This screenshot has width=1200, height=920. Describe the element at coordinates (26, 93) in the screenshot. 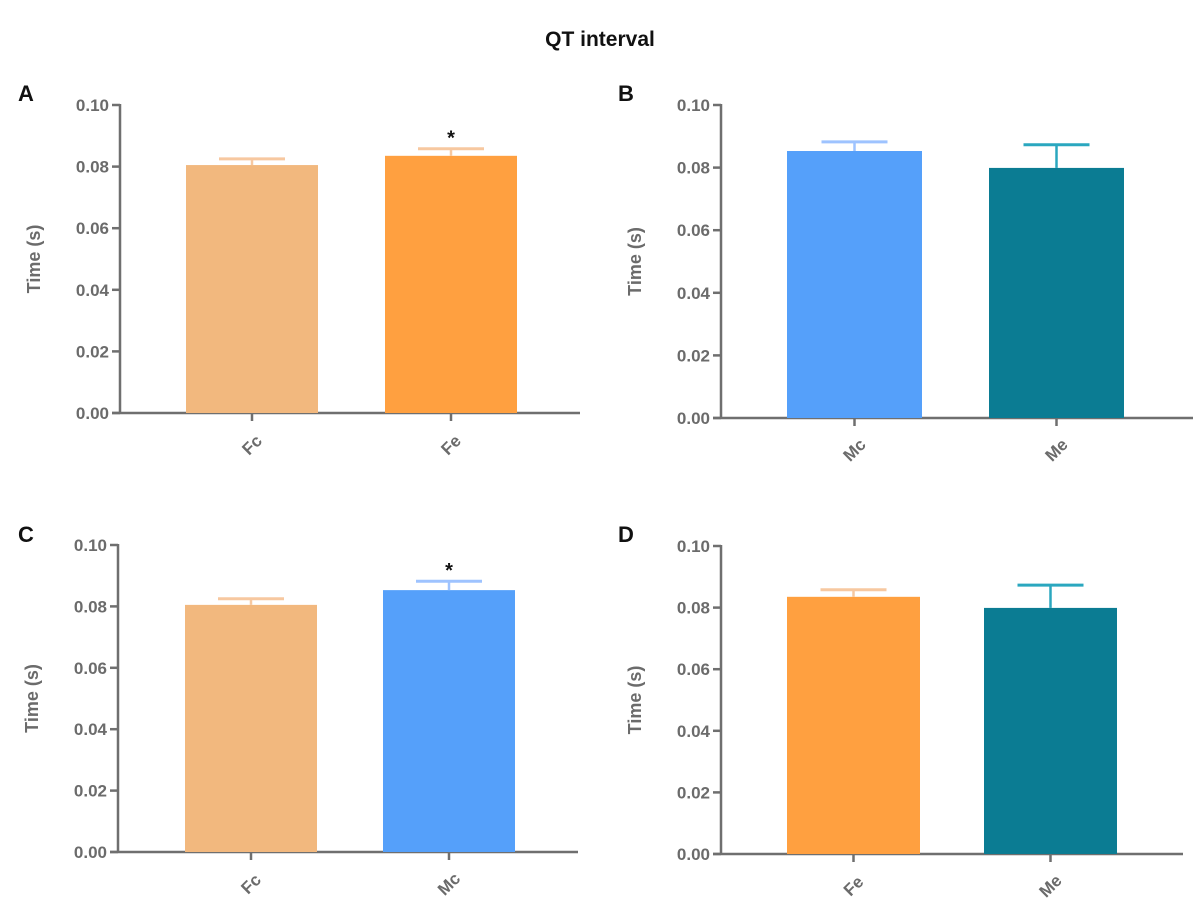

I see `panel-letter: A` at that location.